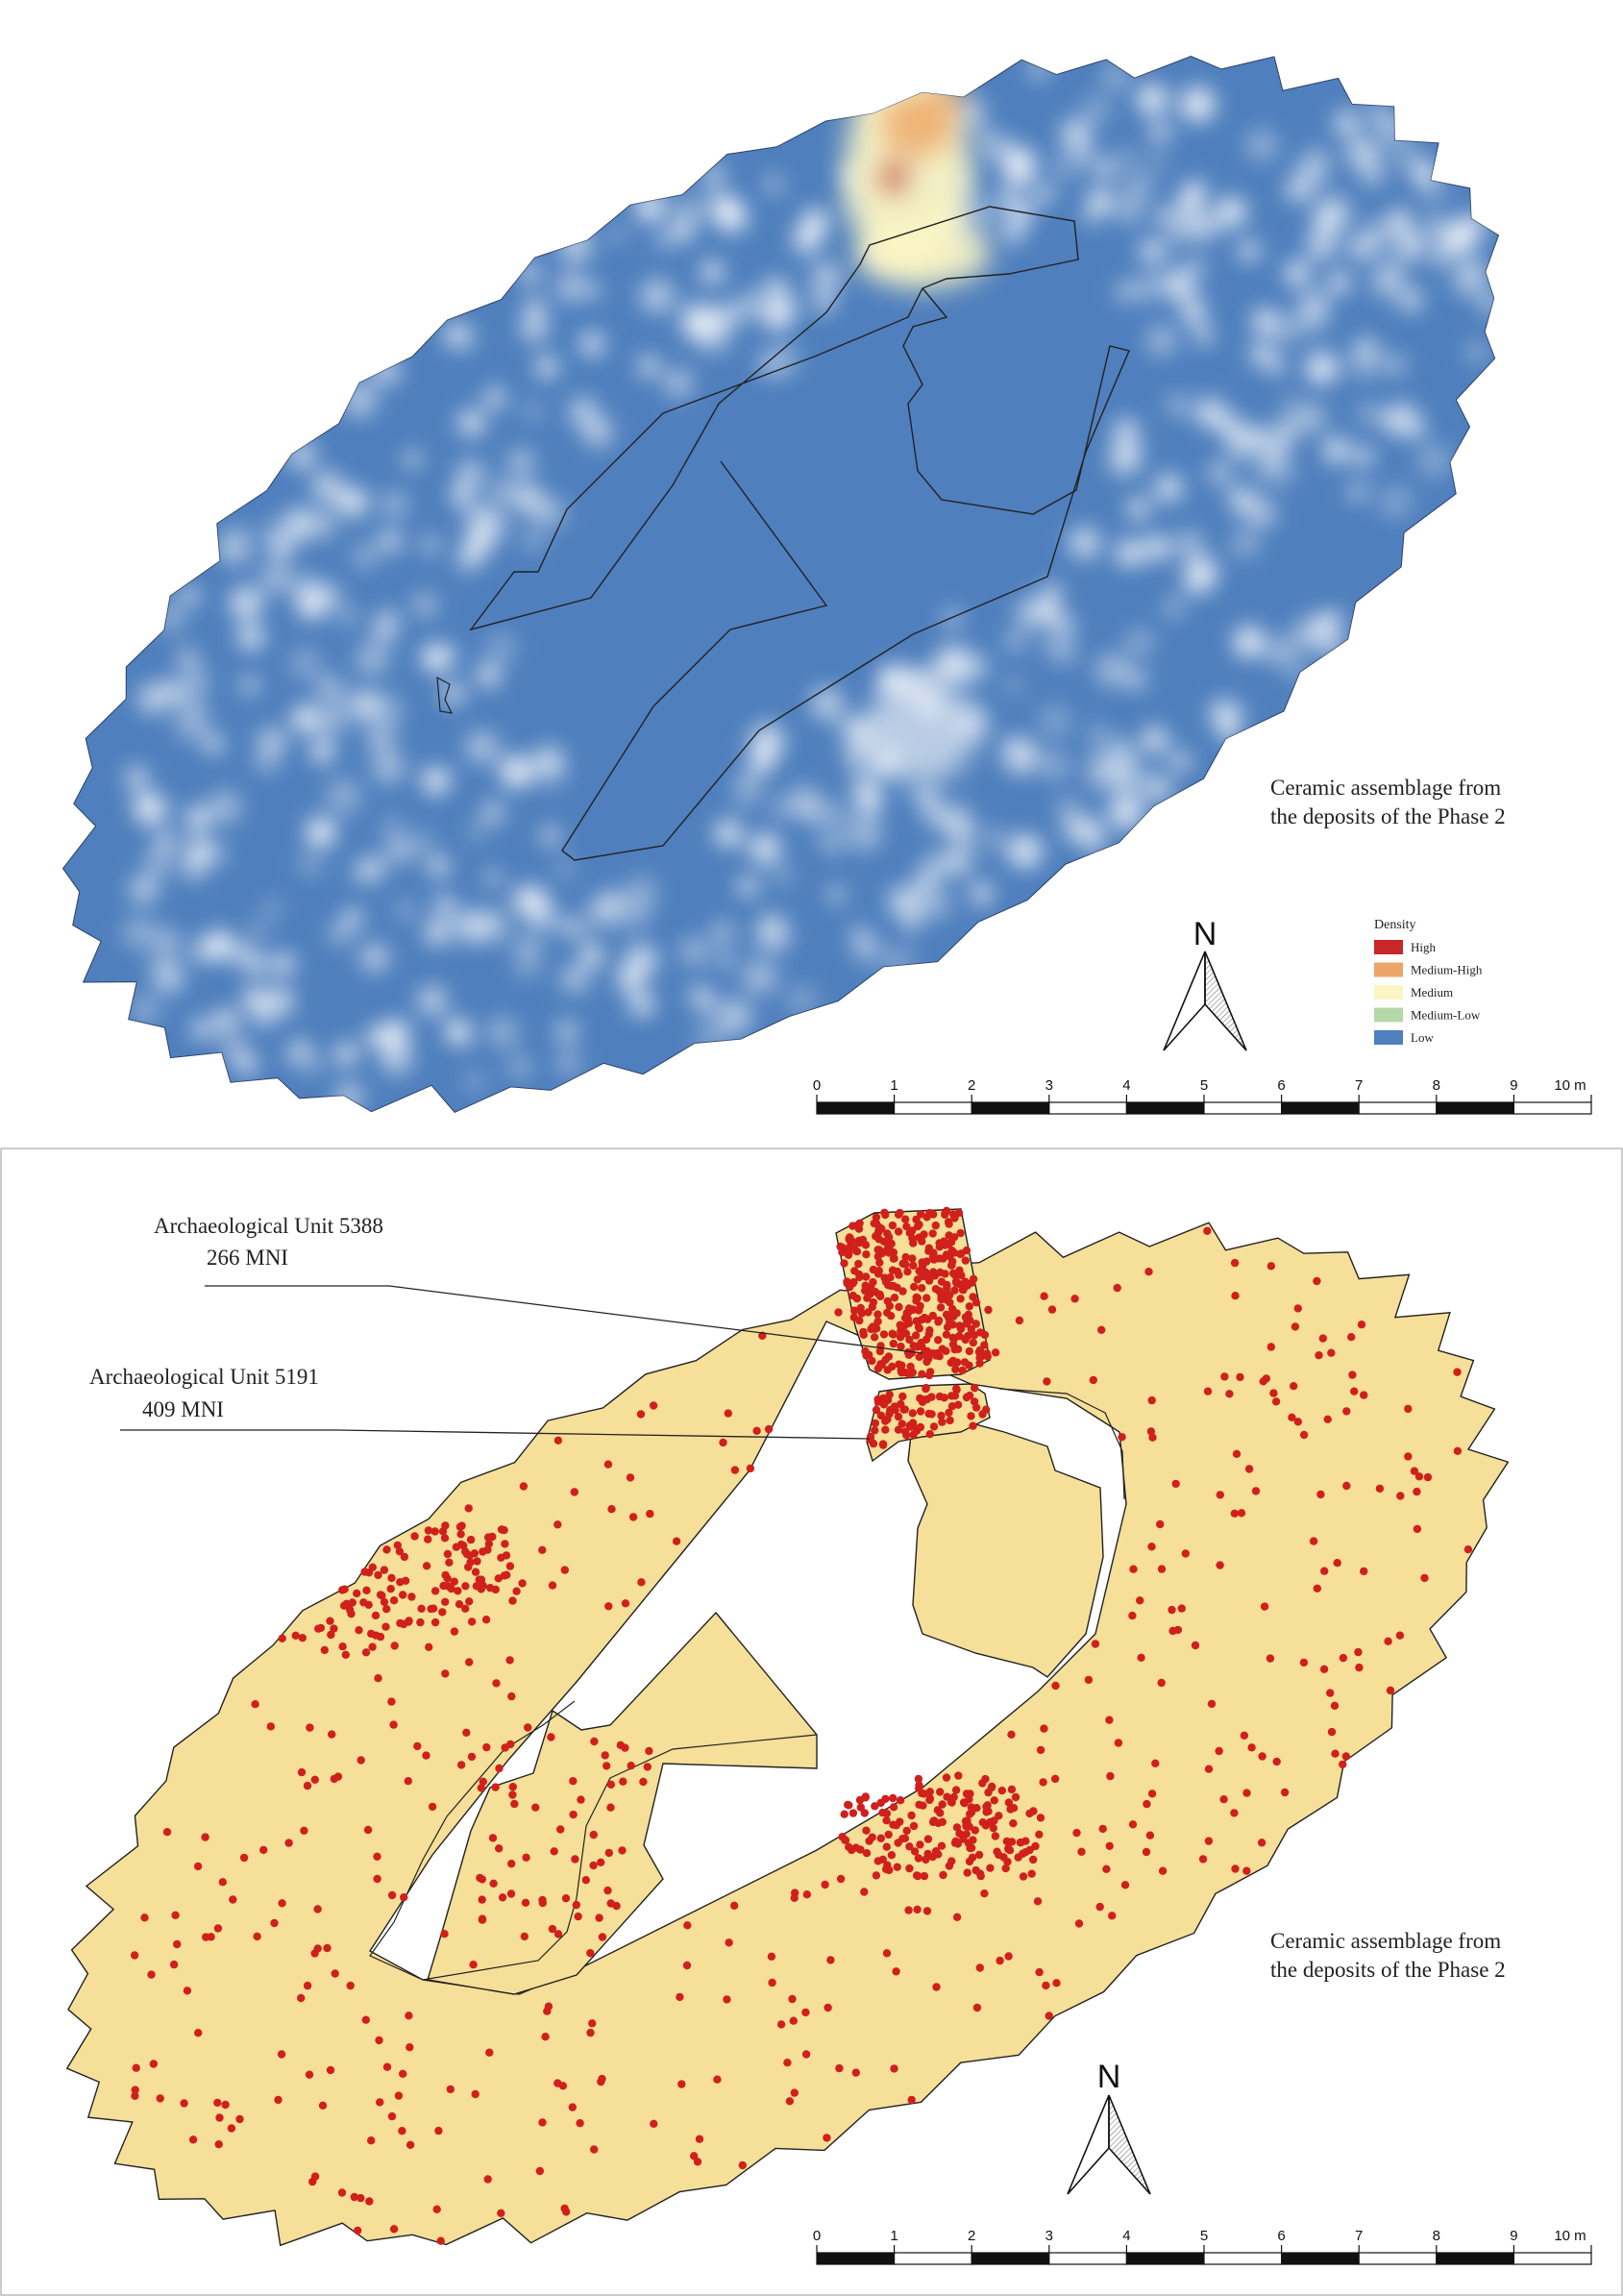 This screenshot has height=2296, width=1623. Describe the element at coordinates (1359, 1085) in the screenshot. I see `scale-tick-label: 7` at that location.